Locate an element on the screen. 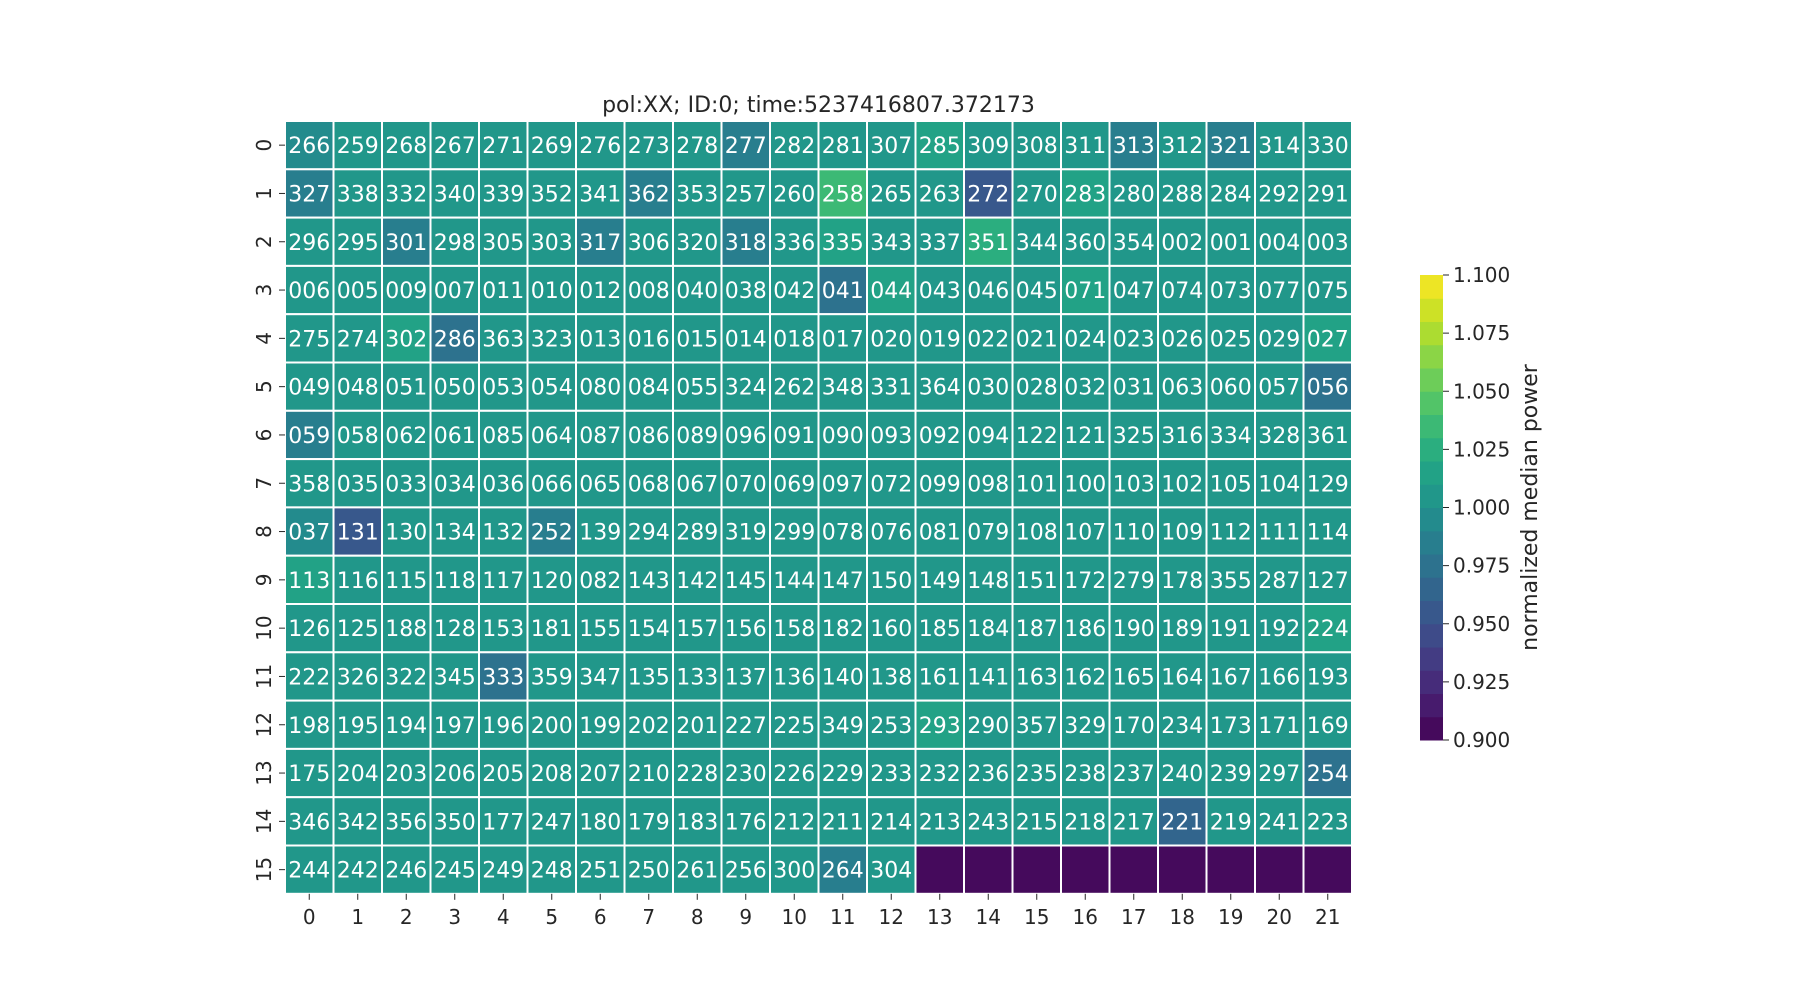  cell-label: 339 is located at coordinates (503, 194).